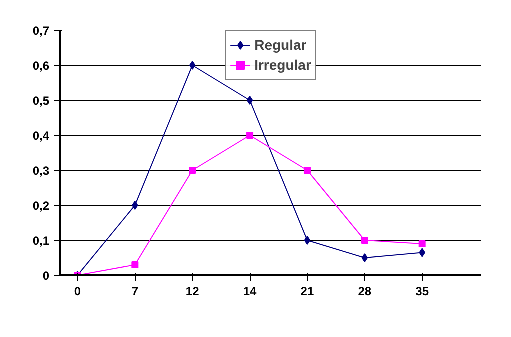 Image resolution: width=511 pixels, height=337 pixels. Describe the element at coordinates (41, 66) in the screenshot. I see `y-tick-label: 0,6` at that location.